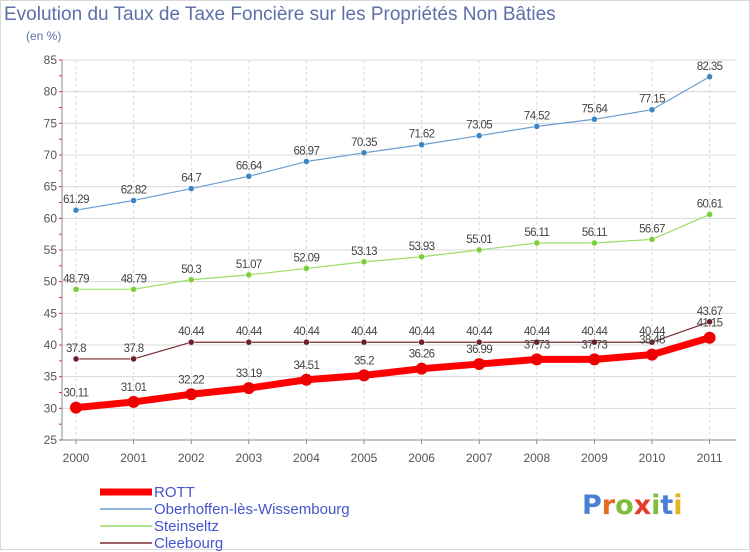  What do you see at coordinates (710, 312) in the screenshot?
I see `data-label-cleebourg: 43.67` at bounding box center [710, 312].